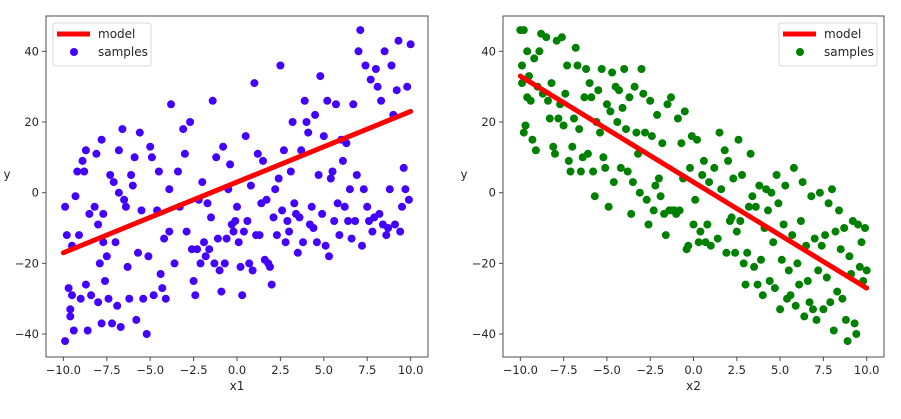  Describe the element at coordinates (484, 334) in the screenshot. I see `y-tick-label: −40` at that location.